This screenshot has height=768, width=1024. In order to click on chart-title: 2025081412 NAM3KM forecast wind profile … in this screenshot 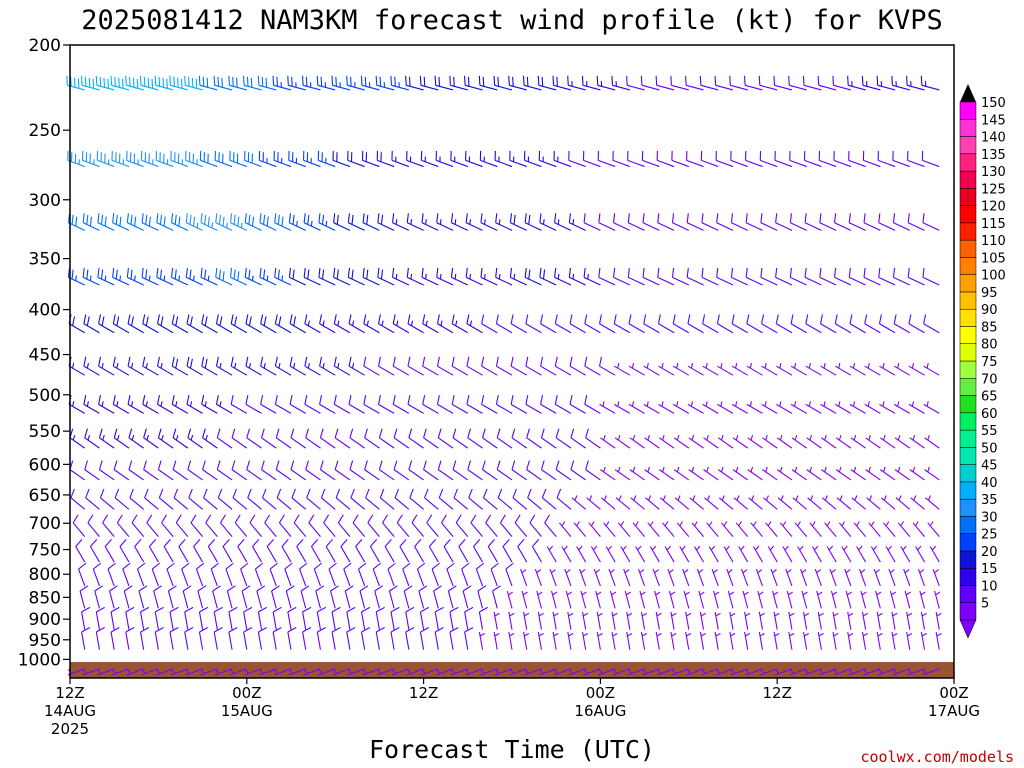, I will do `click(512, 20)`.